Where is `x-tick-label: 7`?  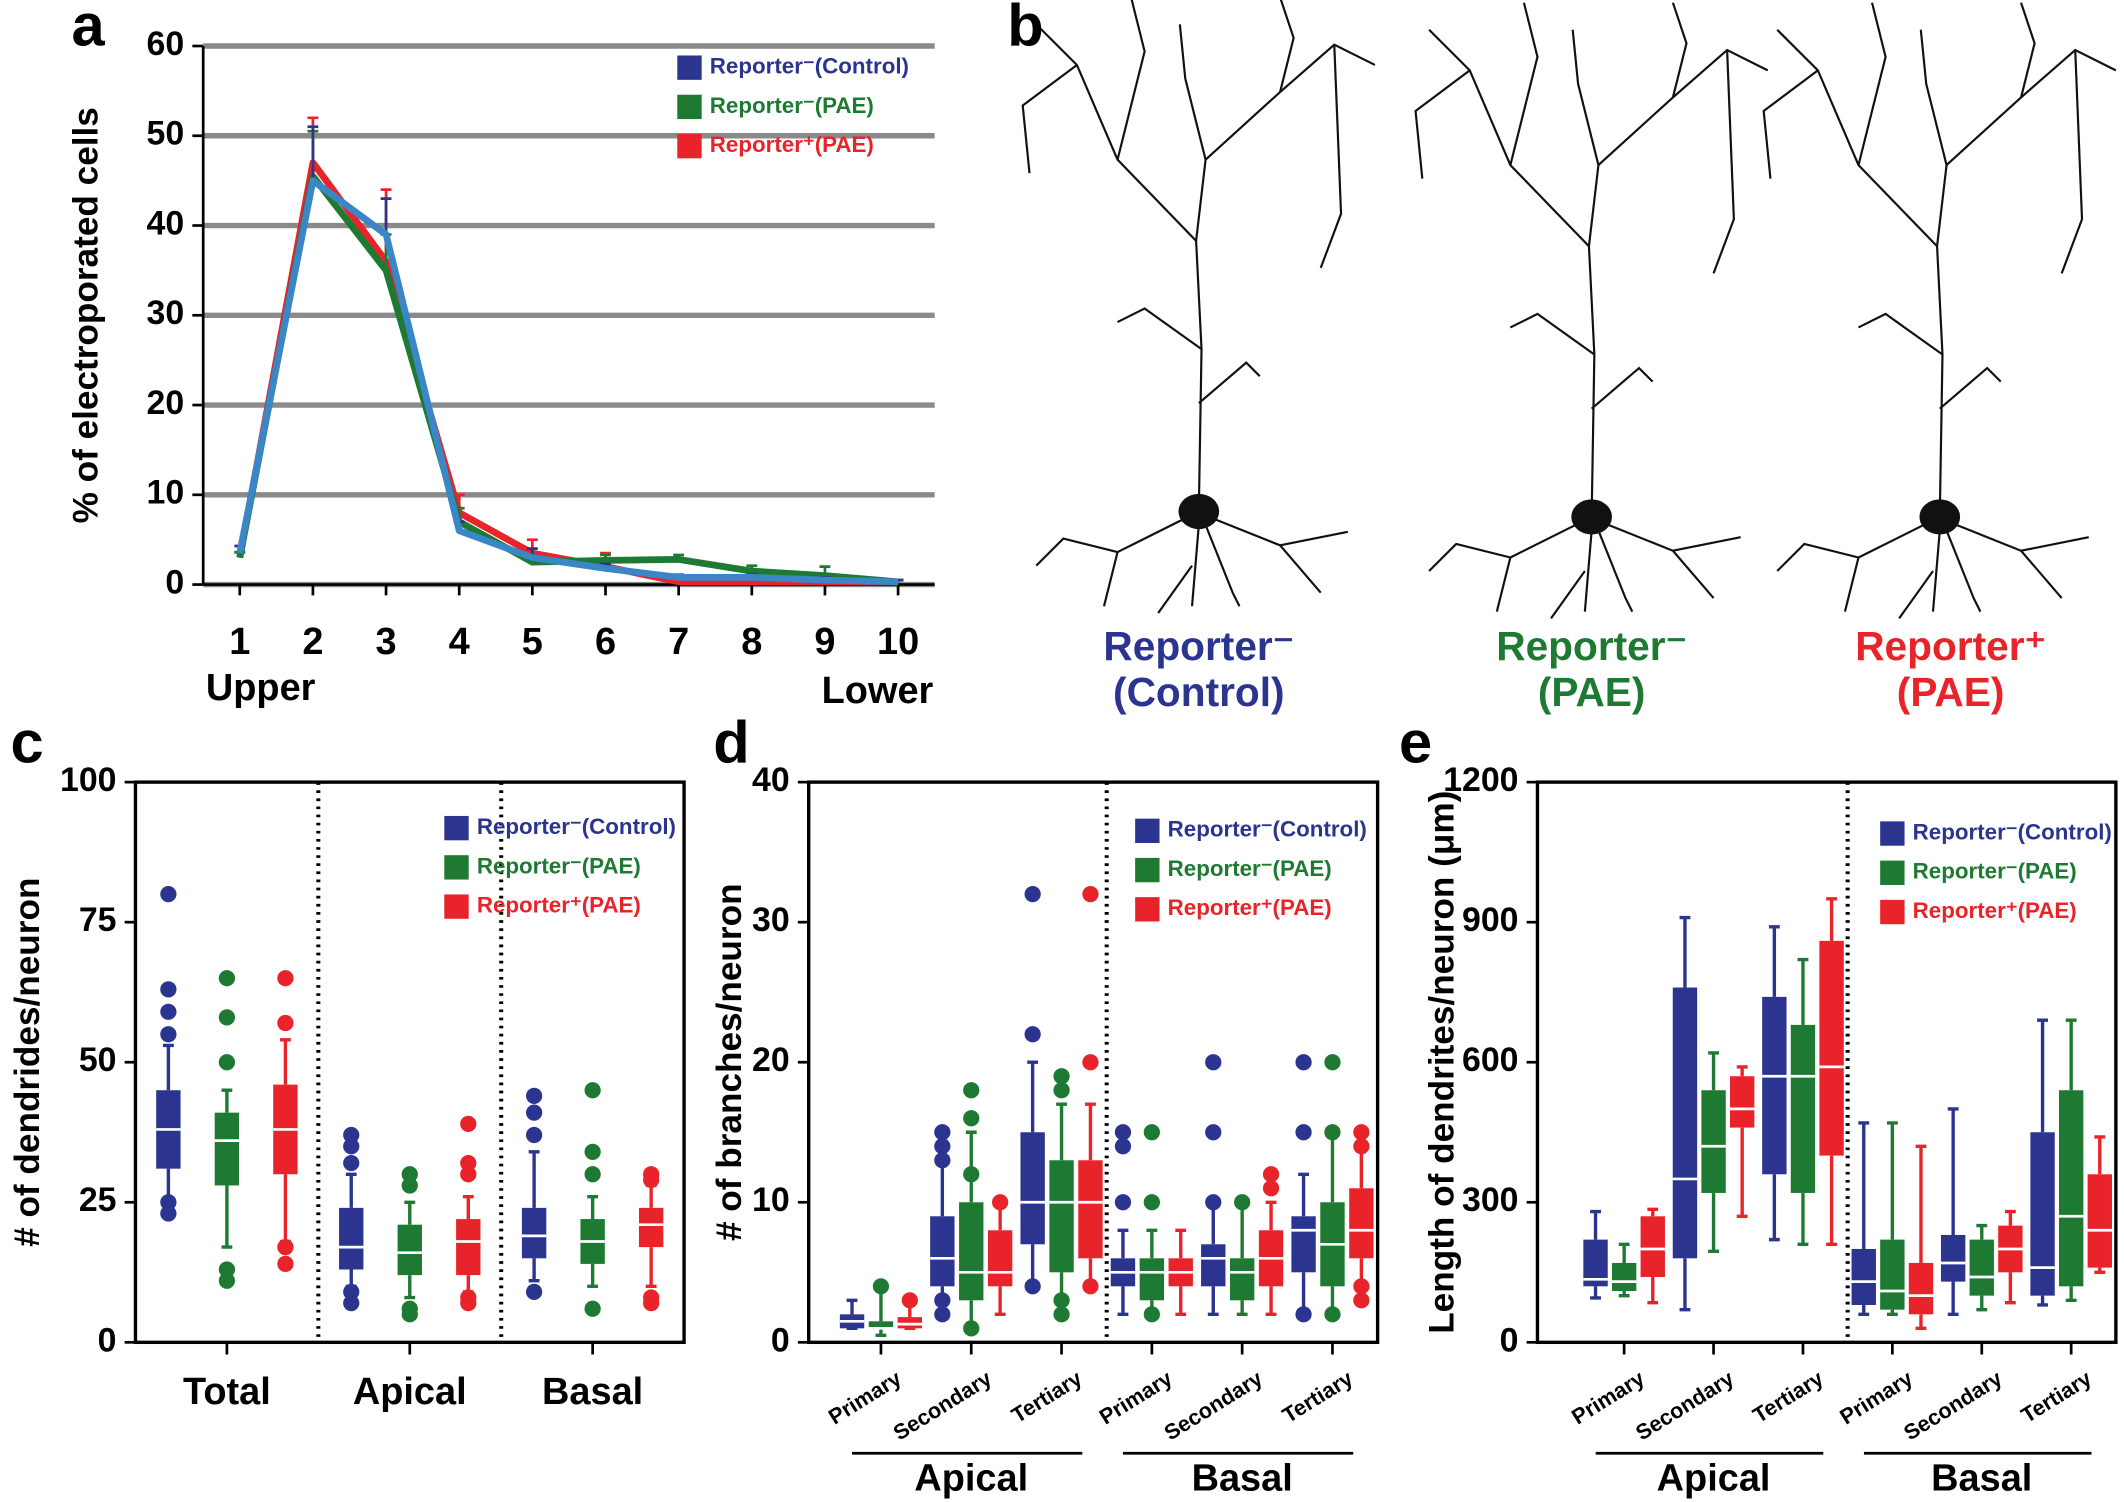 x-tick-label: 7 is located at coordinates (678, 642).